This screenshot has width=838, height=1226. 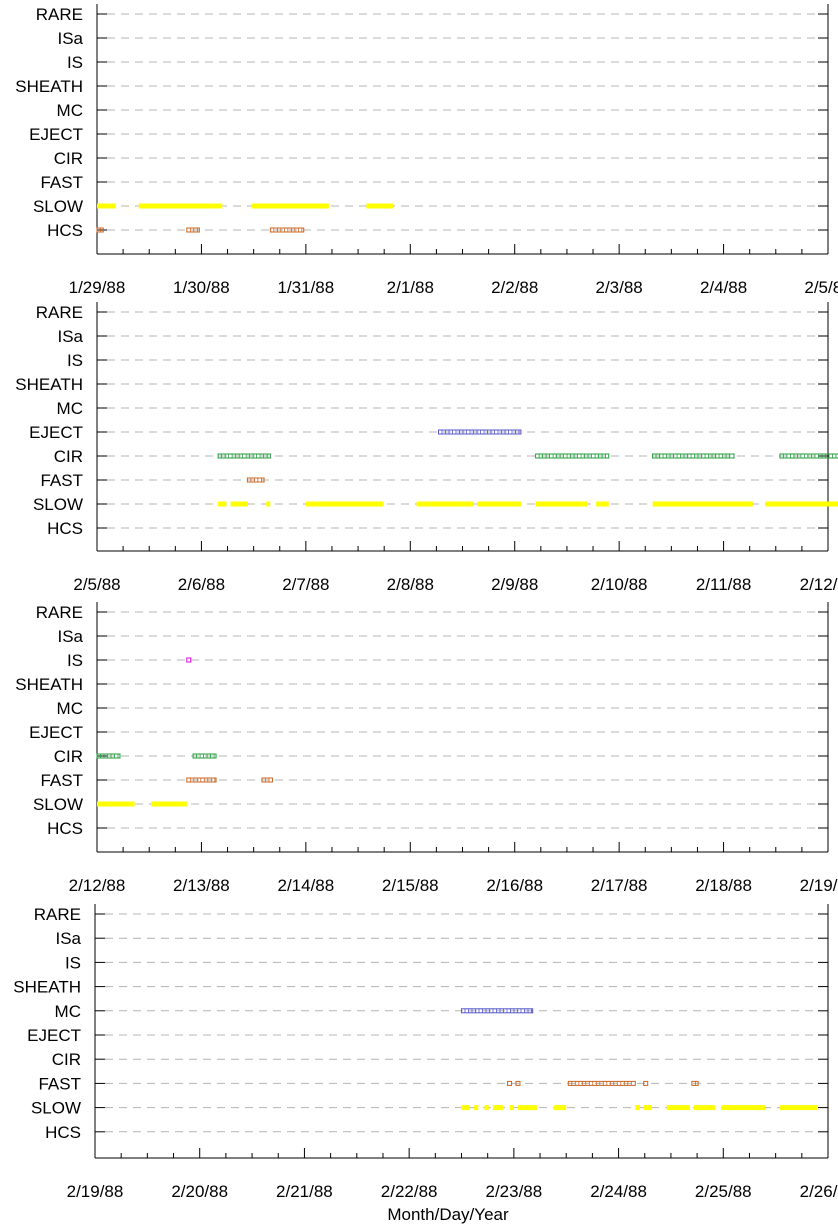 What do you see at coordinates (199, 1191) in the screenshot?
I see `x-tick-label: 2/20/88` at bounding box center [199, 1191].